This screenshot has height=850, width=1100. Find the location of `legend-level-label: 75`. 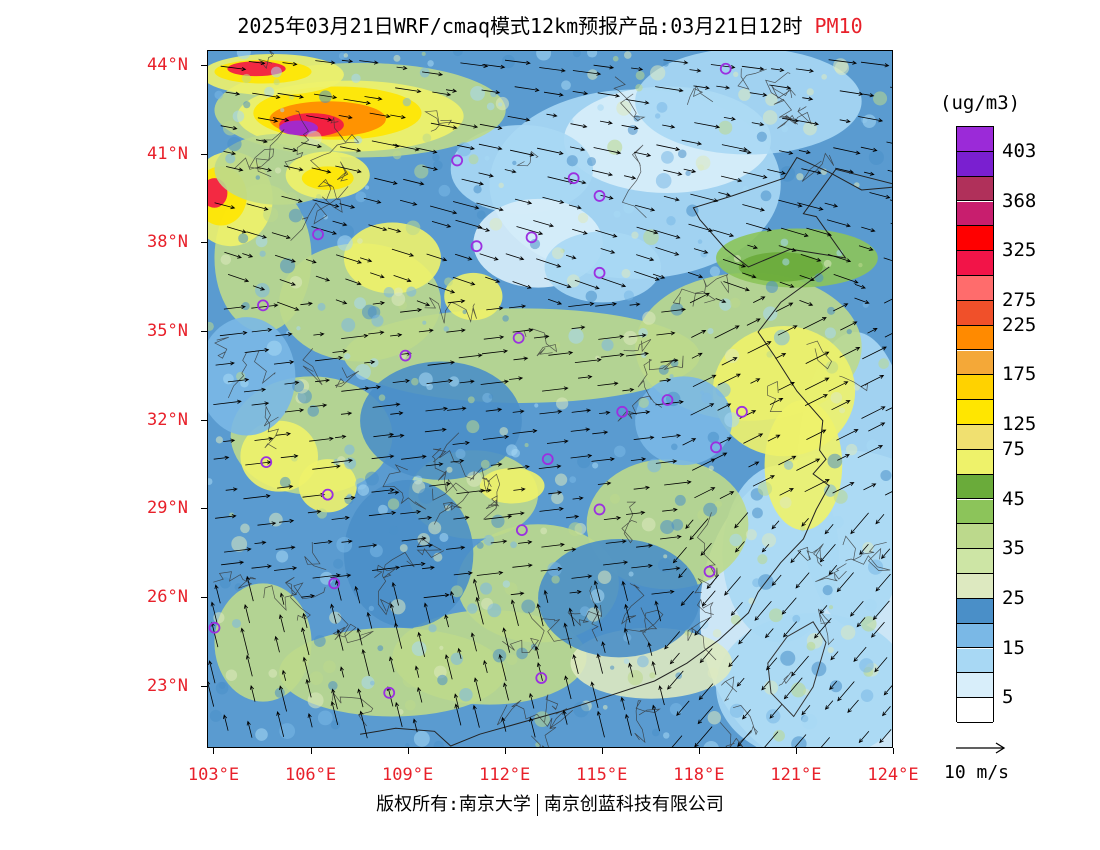

legend-level-label: 75 is located at coordinates (1013, 448).